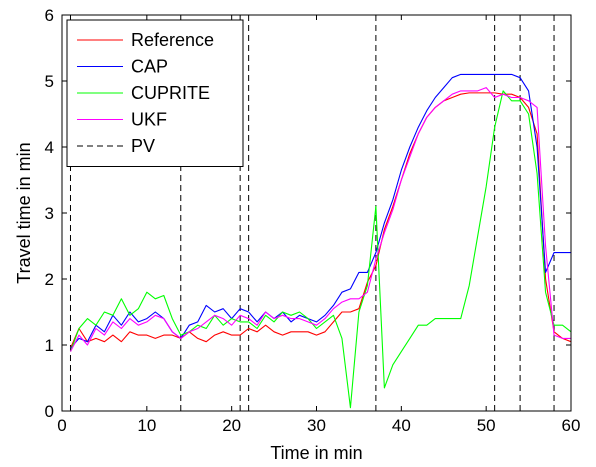  I want to click on y-tick-label-5: 5, so click(49, 81).